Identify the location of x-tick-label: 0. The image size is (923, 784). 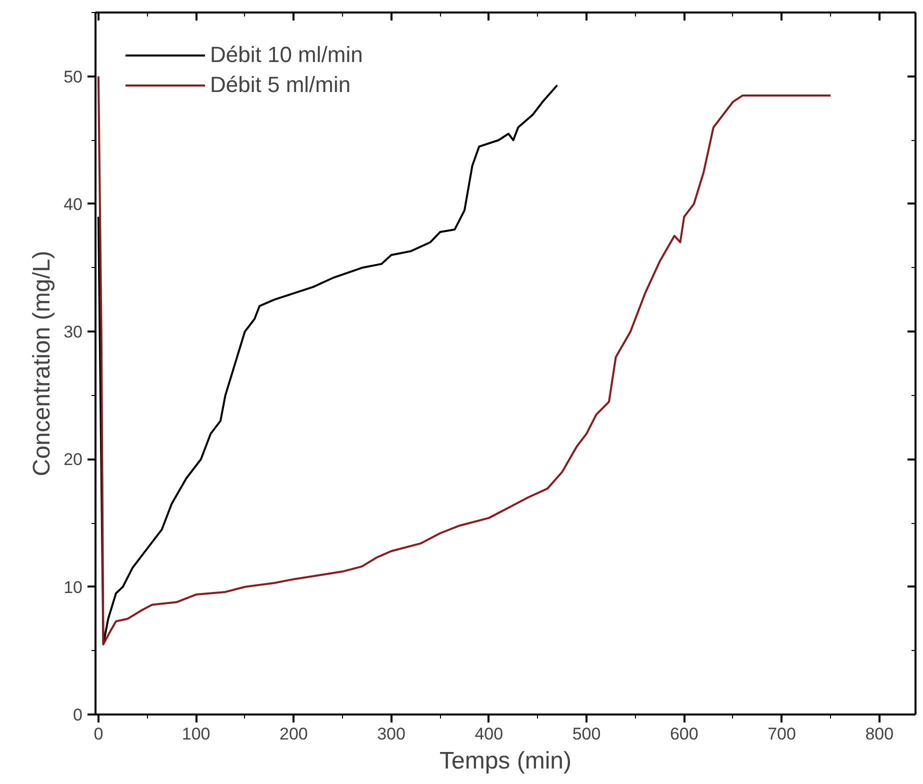
(99, 734).